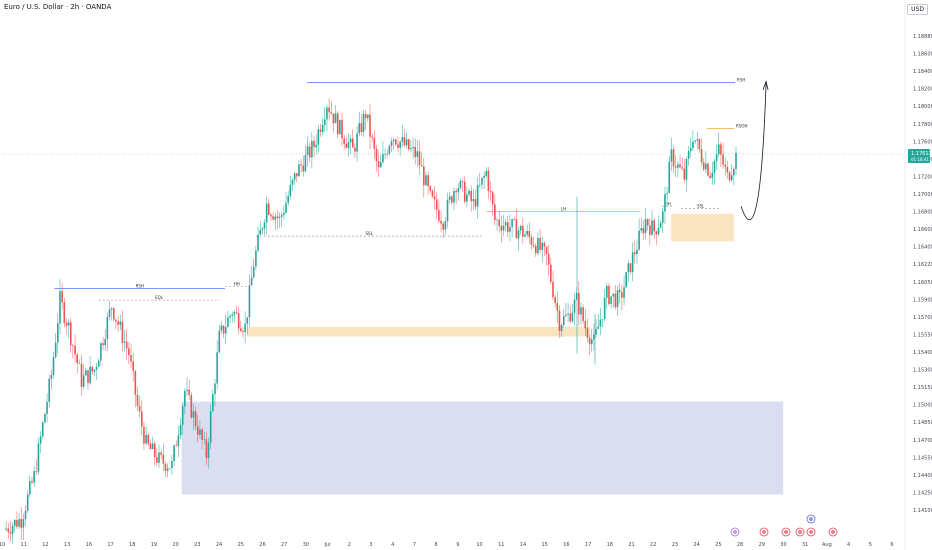 This screenshot has height=550, width=932. Describe the element at coordinates (436, 545) in the screenshot. I see `time-tick-label: 8` at that location.